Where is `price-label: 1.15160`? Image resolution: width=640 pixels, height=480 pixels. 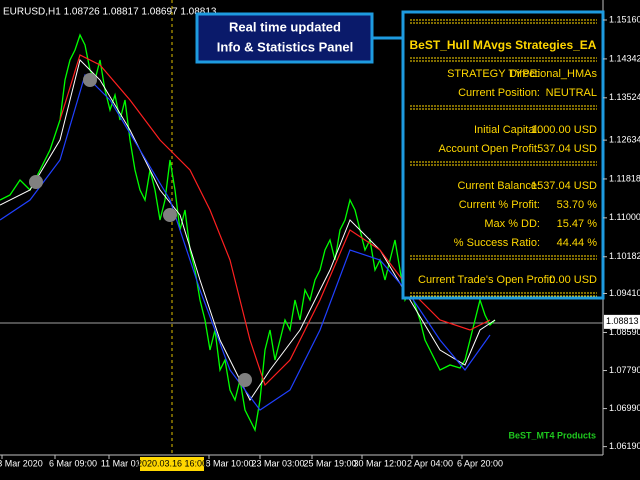
price-label: 1.15160 is located at coordinates (624, 19).